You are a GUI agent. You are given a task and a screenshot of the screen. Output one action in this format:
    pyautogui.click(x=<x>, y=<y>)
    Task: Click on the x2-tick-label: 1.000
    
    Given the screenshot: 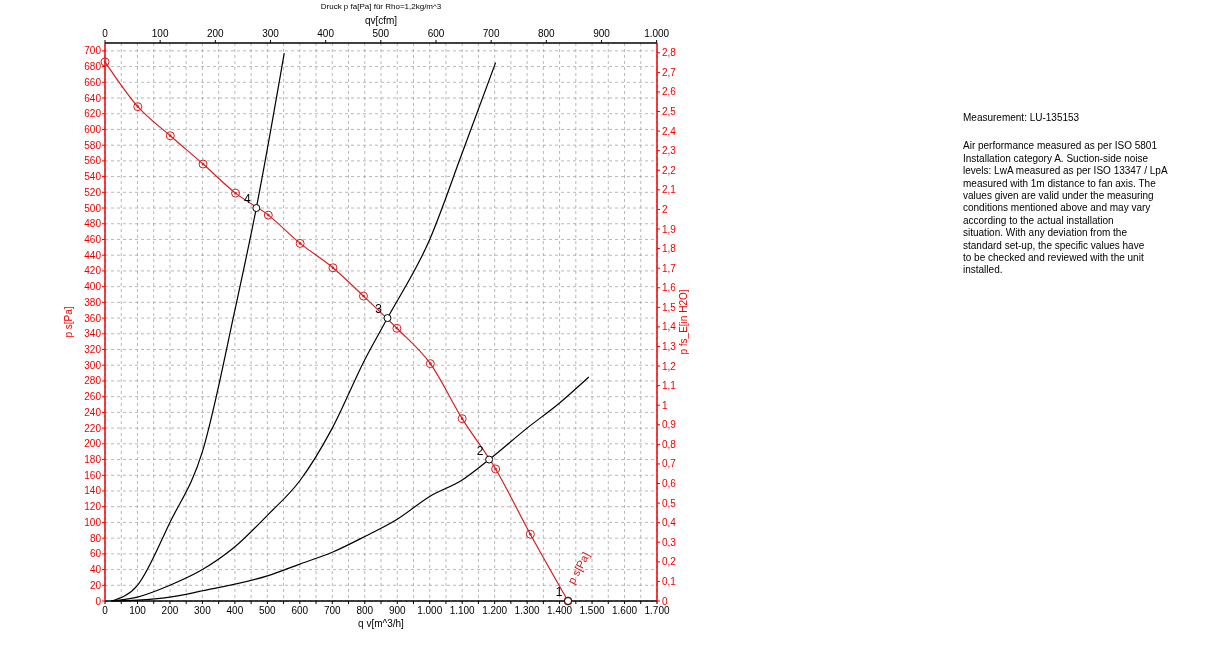 What is the action you would take?
    pyautogui.click(x=657, y=33)
    